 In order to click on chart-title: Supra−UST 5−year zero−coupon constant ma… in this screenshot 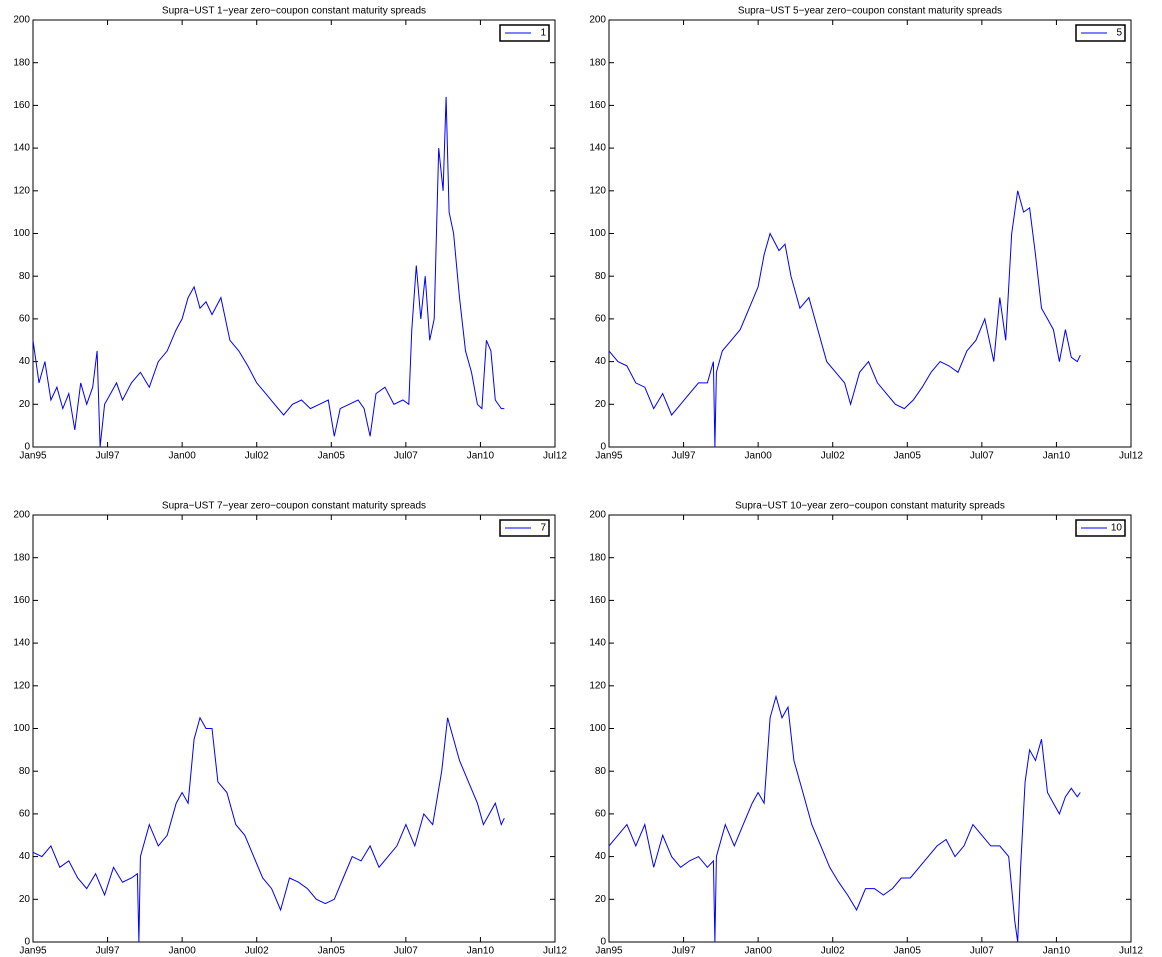, I will do `click(870, 11)`.